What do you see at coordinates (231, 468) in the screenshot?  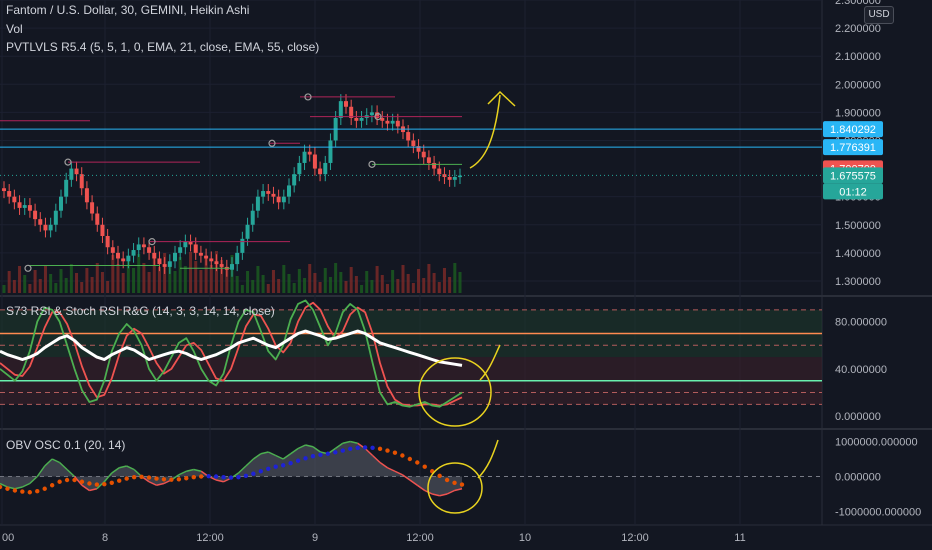 I see `obv-area` at bounding box center [231, 468].